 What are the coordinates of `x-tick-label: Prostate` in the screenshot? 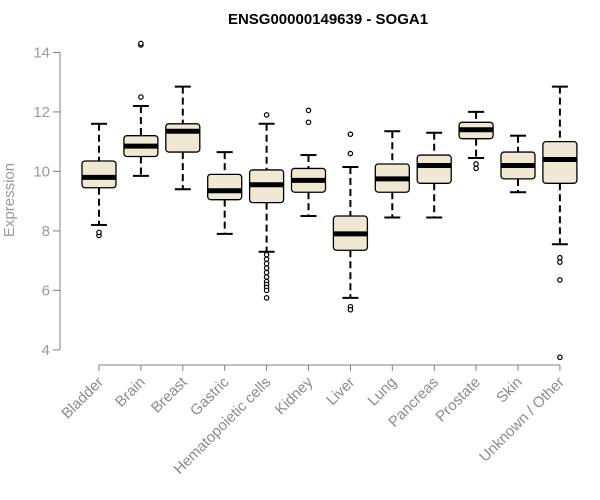 It's located at (458, 400).